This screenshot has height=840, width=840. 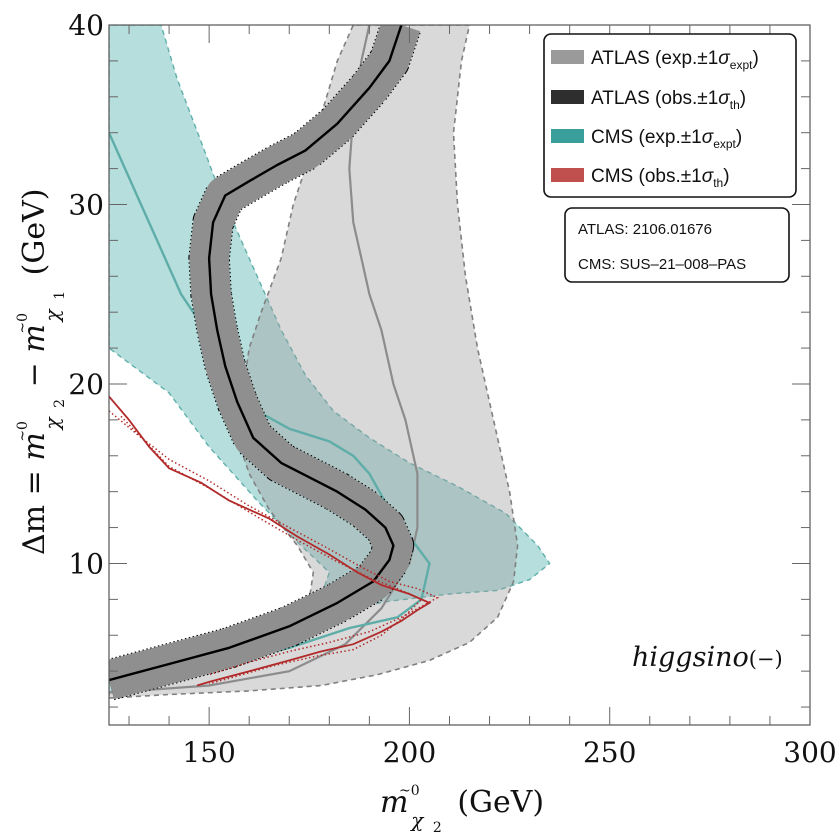 What do you see at coordinates (668, 100) in the screenshot?
I see `svg-text: ATLAS (obs.±1σth)` at bounding box center [668, 100].